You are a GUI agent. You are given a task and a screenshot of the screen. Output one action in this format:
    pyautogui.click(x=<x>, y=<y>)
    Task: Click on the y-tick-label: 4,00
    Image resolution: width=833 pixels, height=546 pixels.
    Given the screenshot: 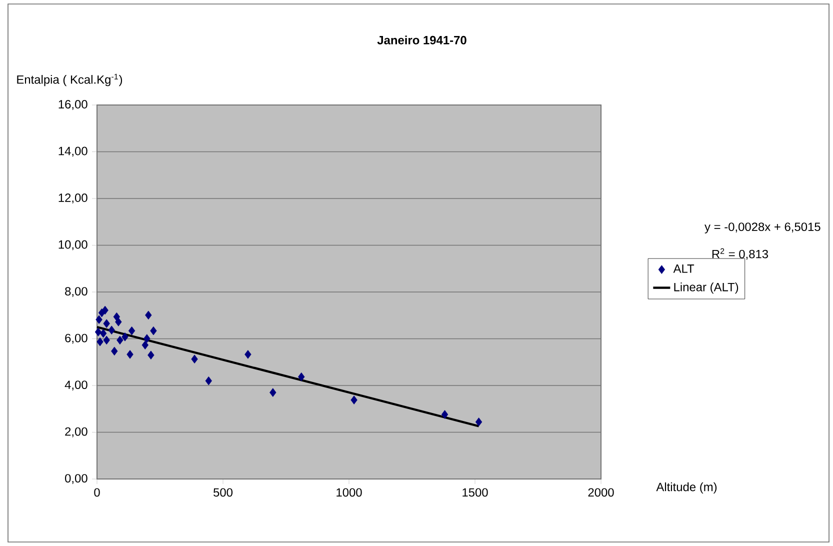 What is the action you would take?
    pyautogui.click(x=76, y=385)
    